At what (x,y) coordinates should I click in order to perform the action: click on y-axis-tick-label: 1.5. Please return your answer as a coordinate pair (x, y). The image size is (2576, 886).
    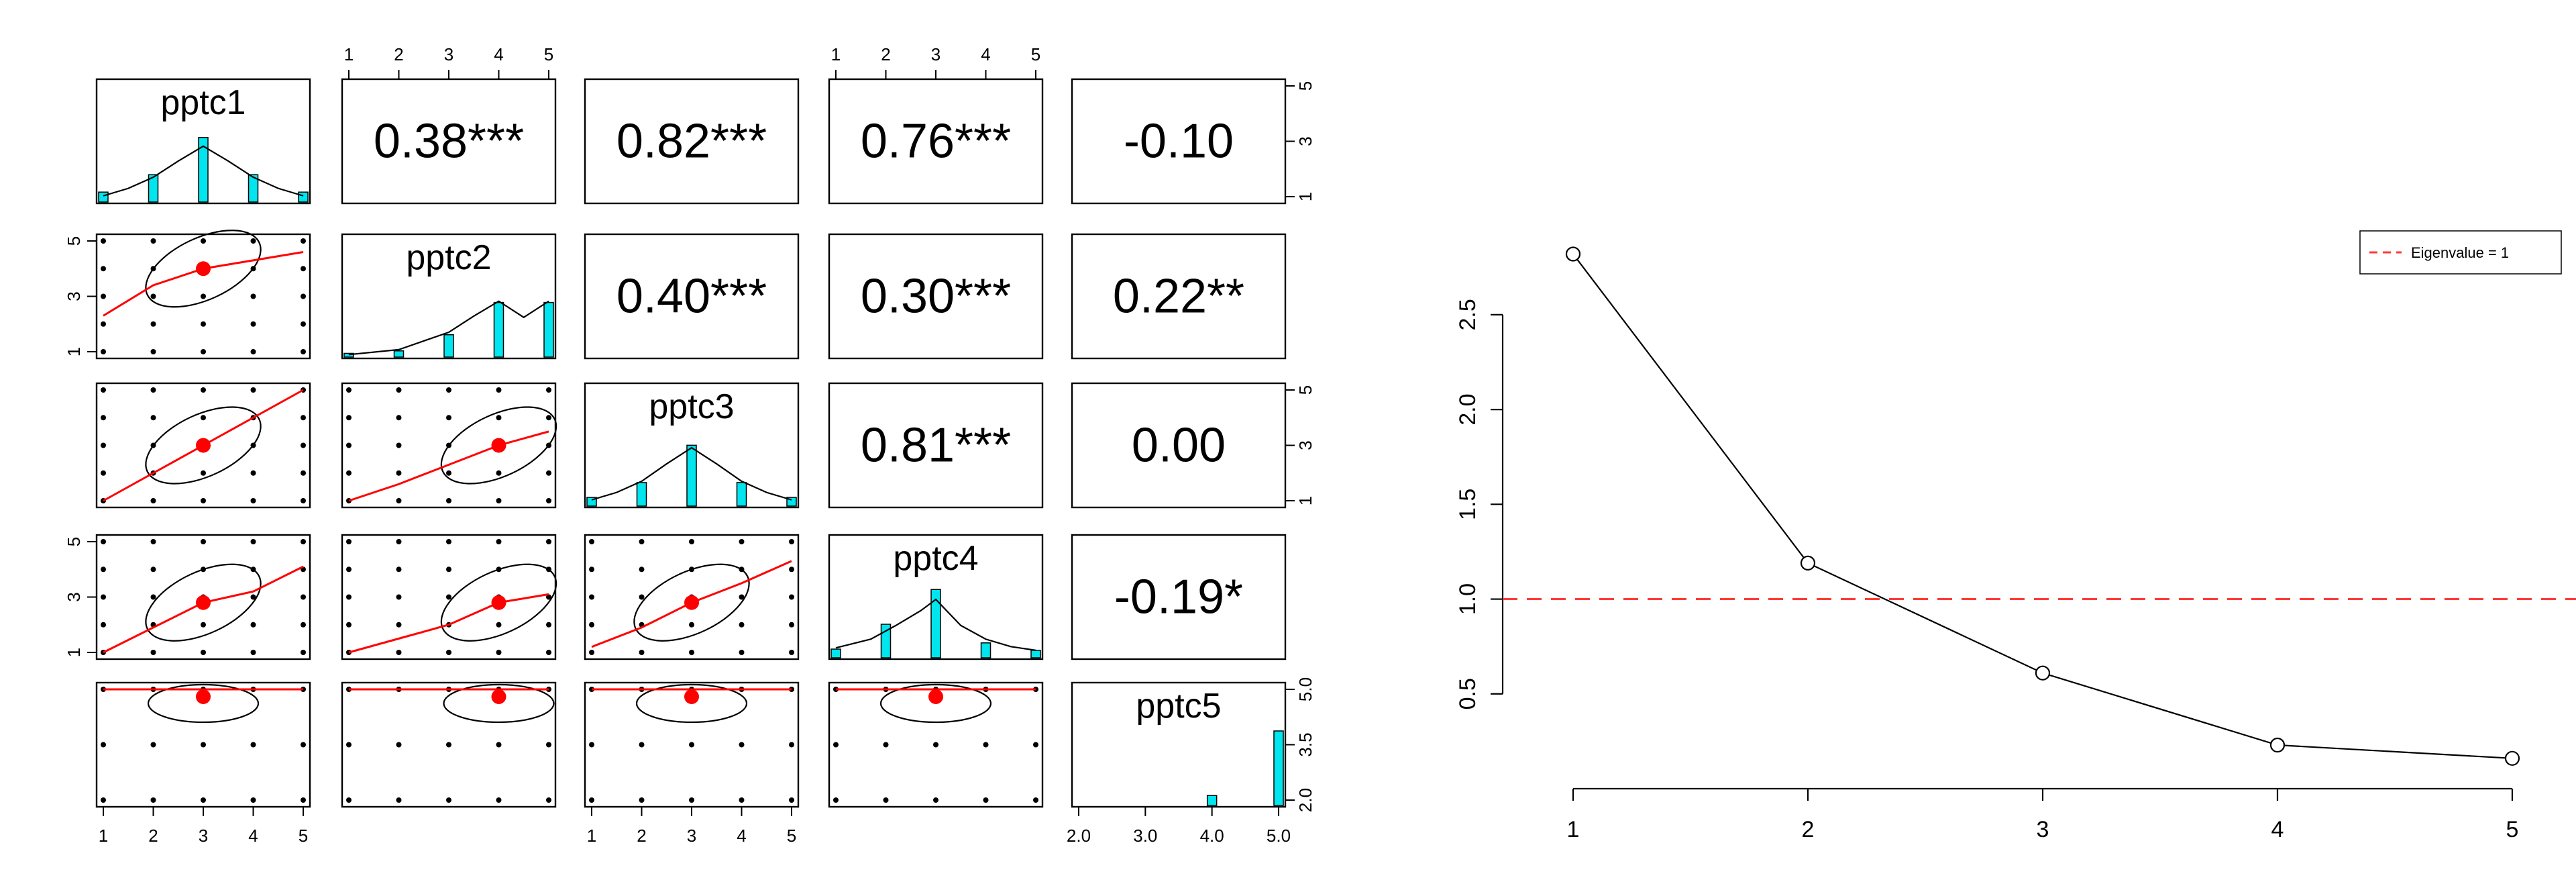
    Looking at the image, I should click on (1468, 505).